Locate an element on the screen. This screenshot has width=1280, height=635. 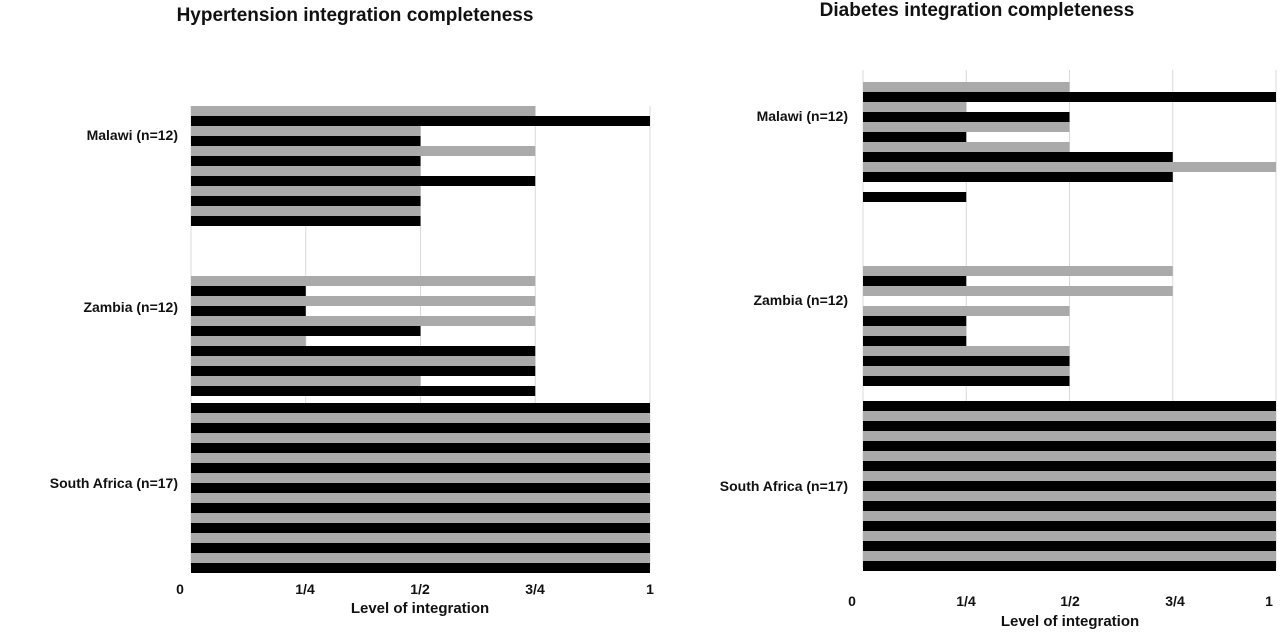
x-tick-label: 1/2 is located at coordinates (1070, 601).